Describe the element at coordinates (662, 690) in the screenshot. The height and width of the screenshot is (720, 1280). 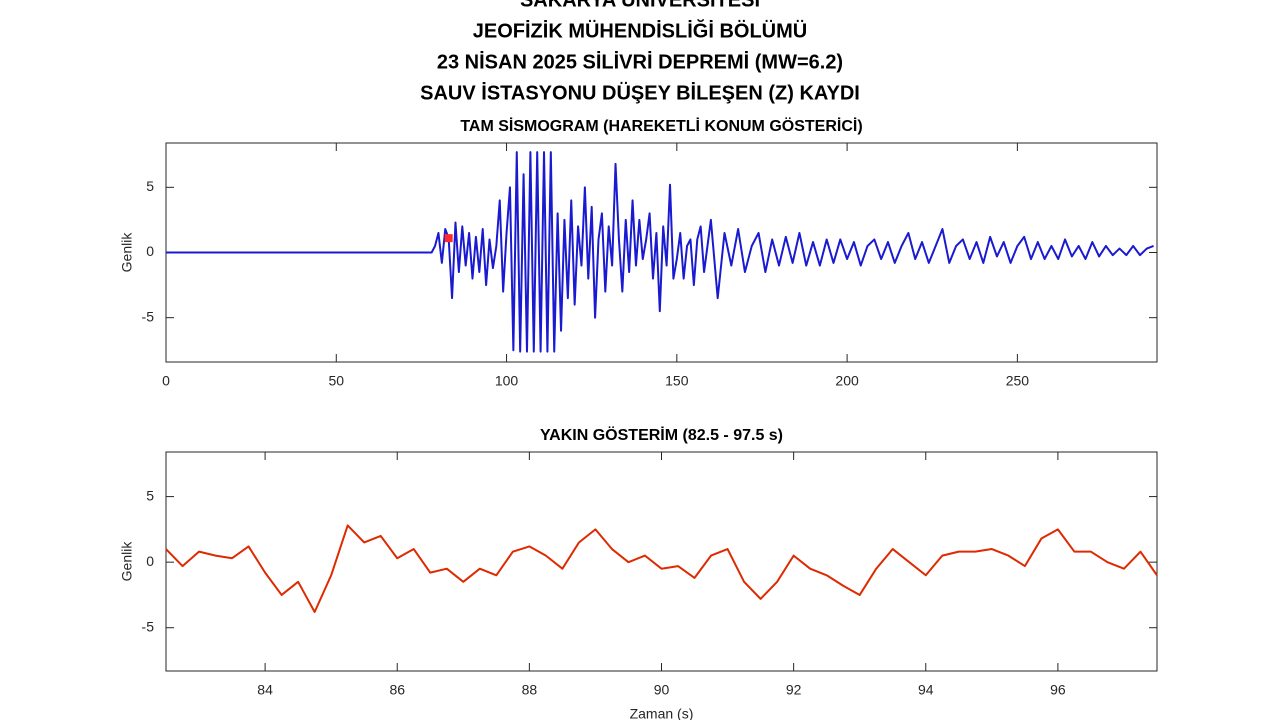
I see `x-tick-label: 90` at that location.